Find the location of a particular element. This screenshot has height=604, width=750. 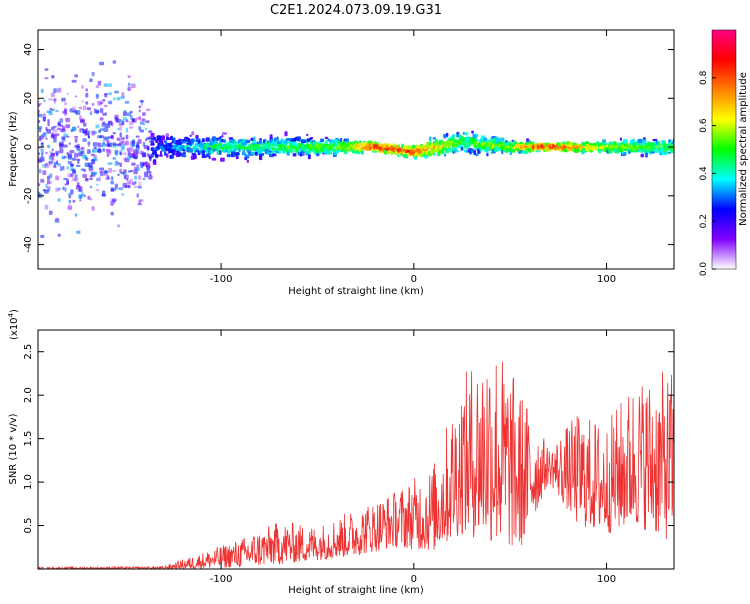

x-tick-label: 0 is located at coordinates (414, 279).